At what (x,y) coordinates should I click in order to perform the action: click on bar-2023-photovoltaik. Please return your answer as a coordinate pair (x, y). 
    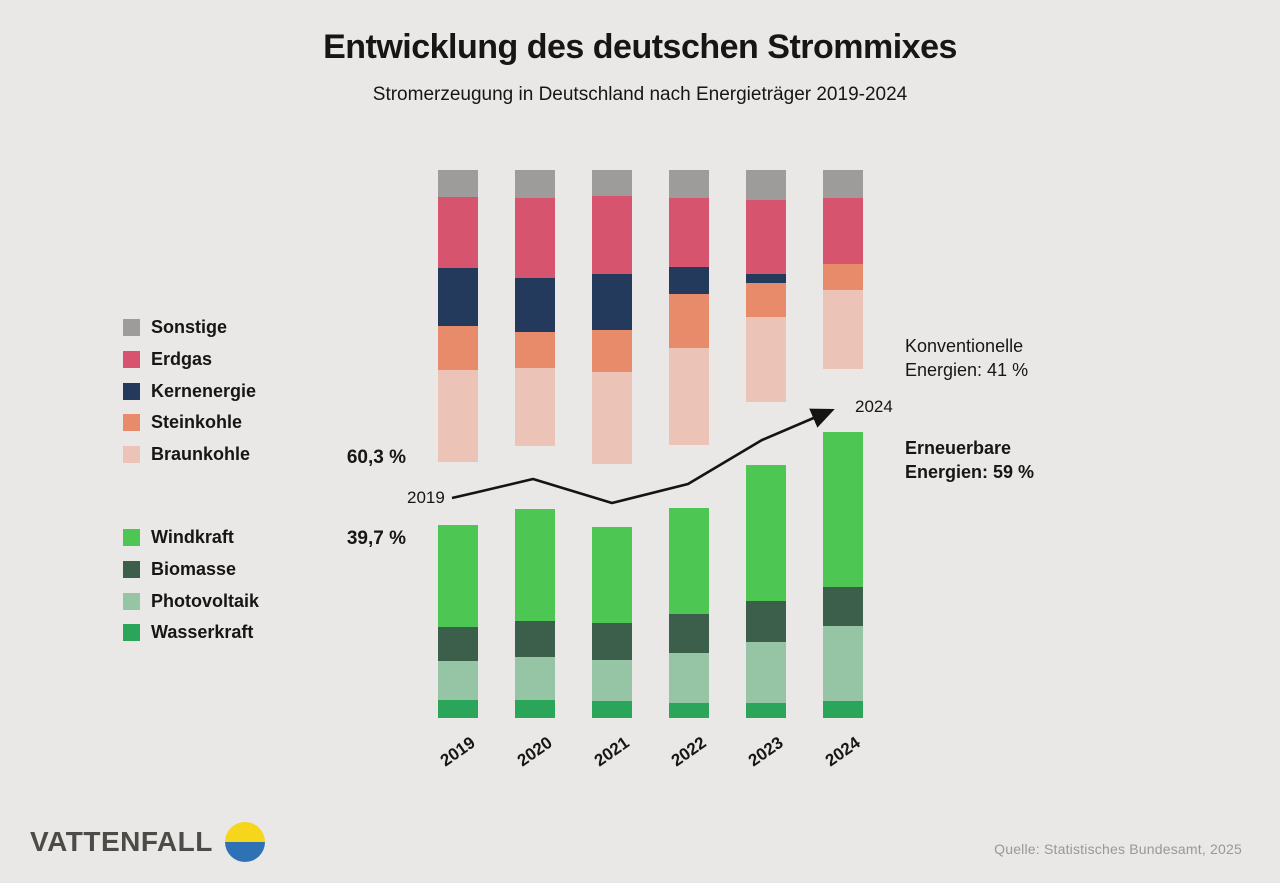
    Looking at the image, I should click on (766, 673).